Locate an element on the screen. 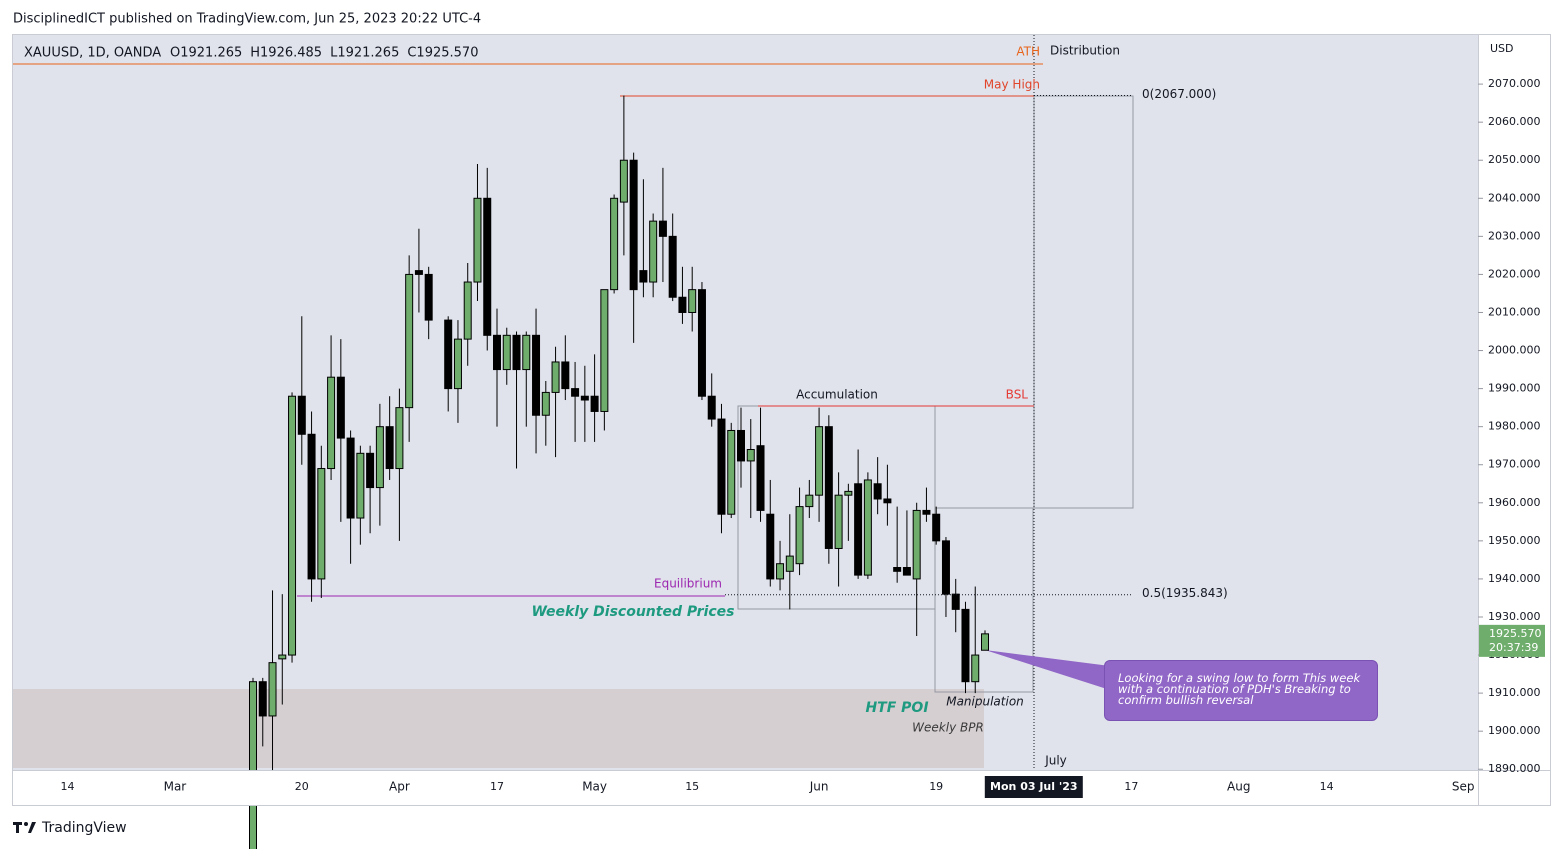  symbol: XAUUSD, 1D, OANDA is located at coordinates (92, 53).